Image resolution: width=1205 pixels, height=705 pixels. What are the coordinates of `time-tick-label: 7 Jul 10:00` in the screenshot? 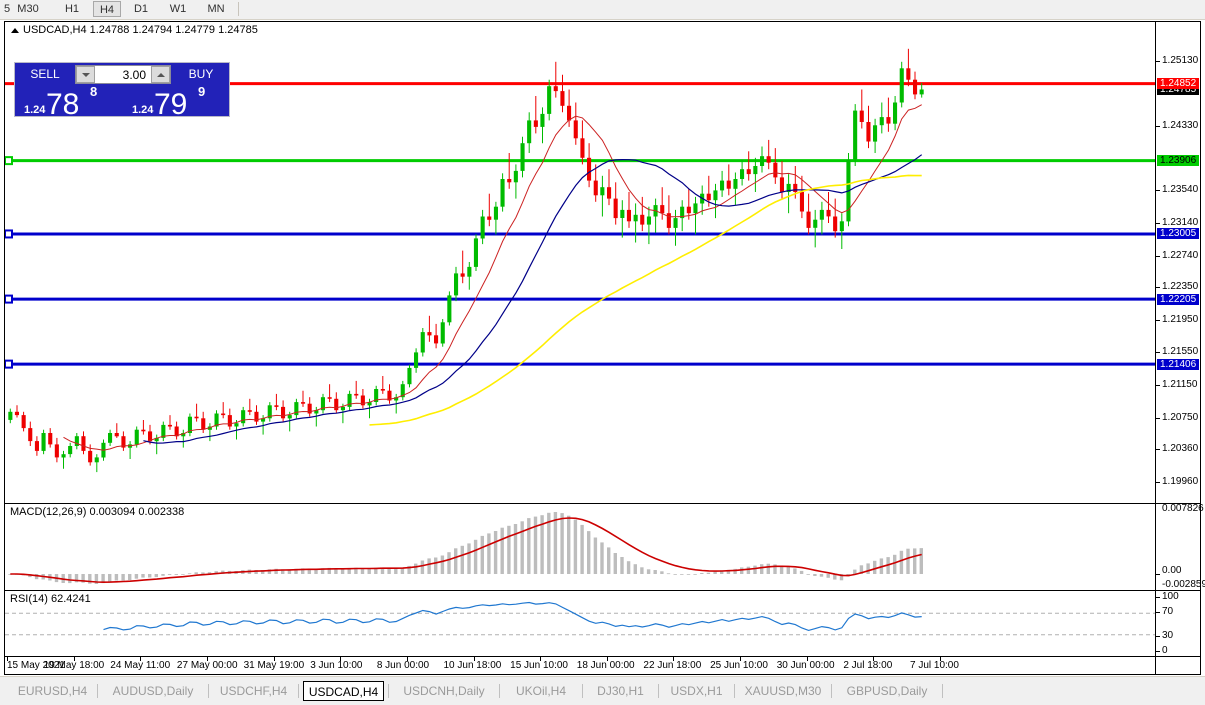 It's located at (934, 665).